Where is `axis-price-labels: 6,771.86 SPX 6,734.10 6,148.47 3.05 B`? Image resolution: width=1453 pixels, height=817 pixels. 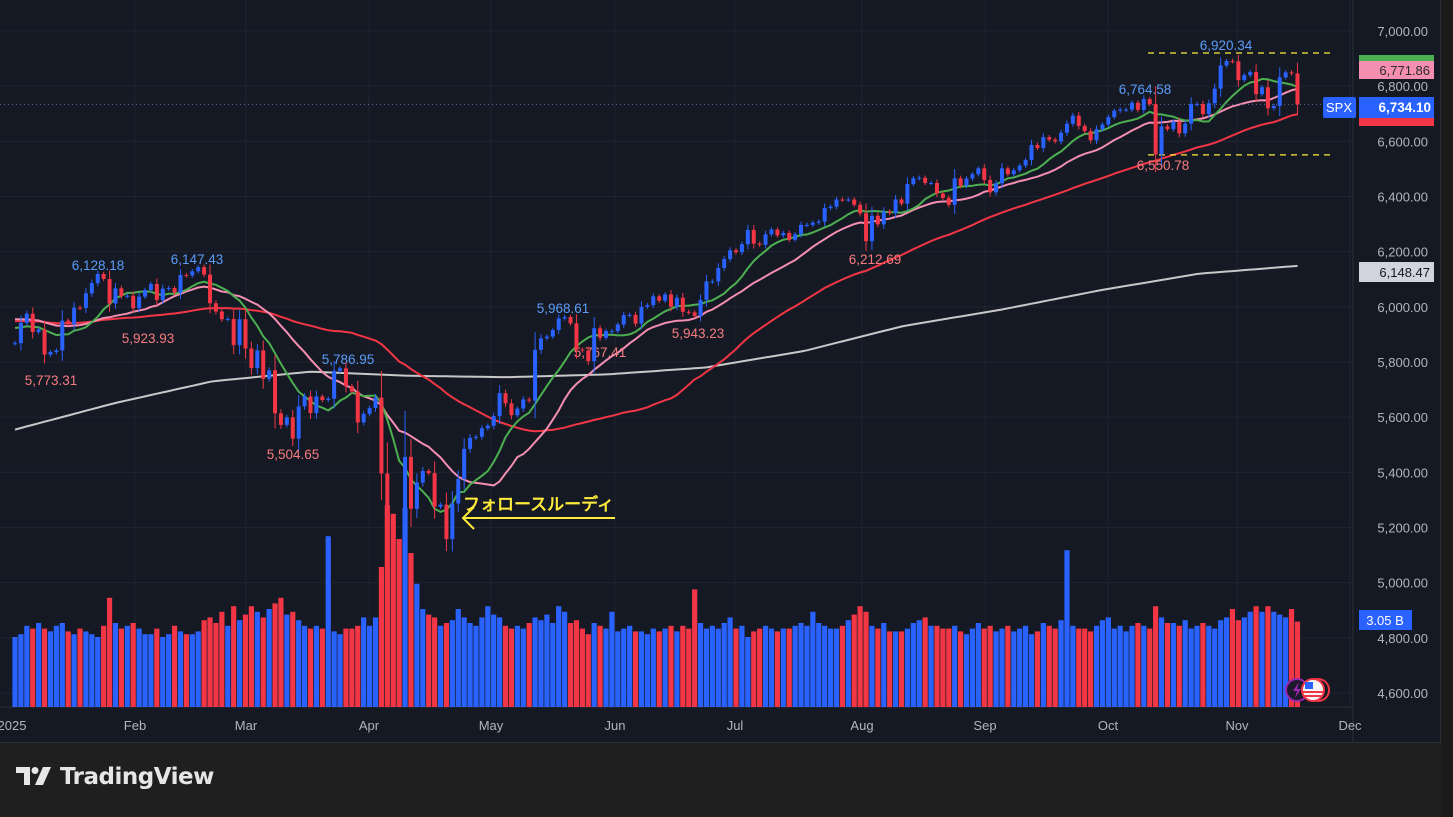 axis-price-labels: 6,771.86 SPX 6,734.10 6,148.47 3.05 B is located at coordinates (1378, 342).